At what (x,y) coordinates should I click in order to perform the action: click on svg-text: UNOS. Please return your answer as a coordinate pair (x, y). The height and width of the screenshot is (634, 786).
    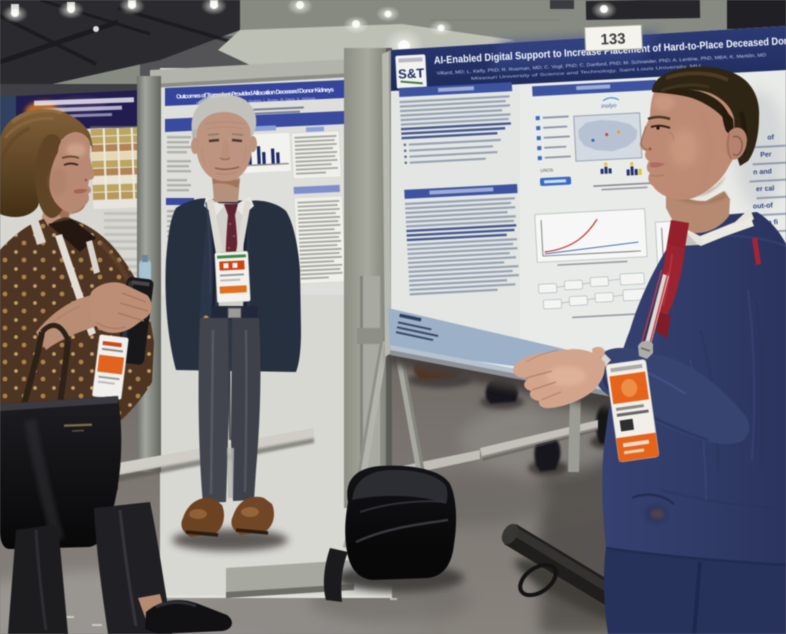
    Looking at the image, I should click on (546, 170).